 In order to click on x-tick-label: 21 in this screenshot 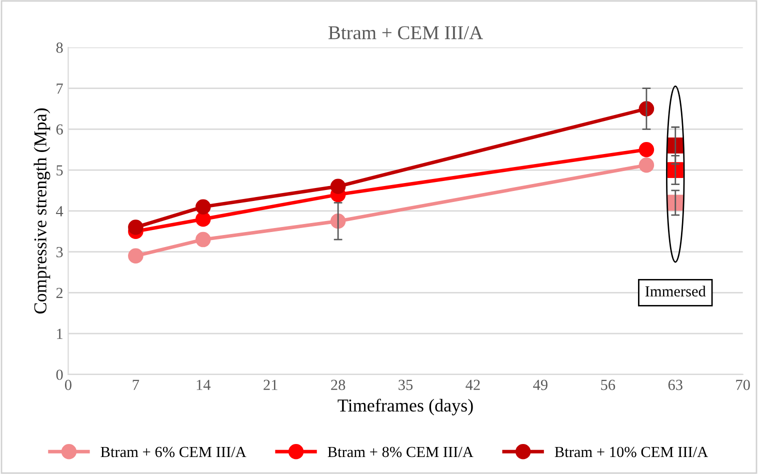, I will do `click(271, 385)`.